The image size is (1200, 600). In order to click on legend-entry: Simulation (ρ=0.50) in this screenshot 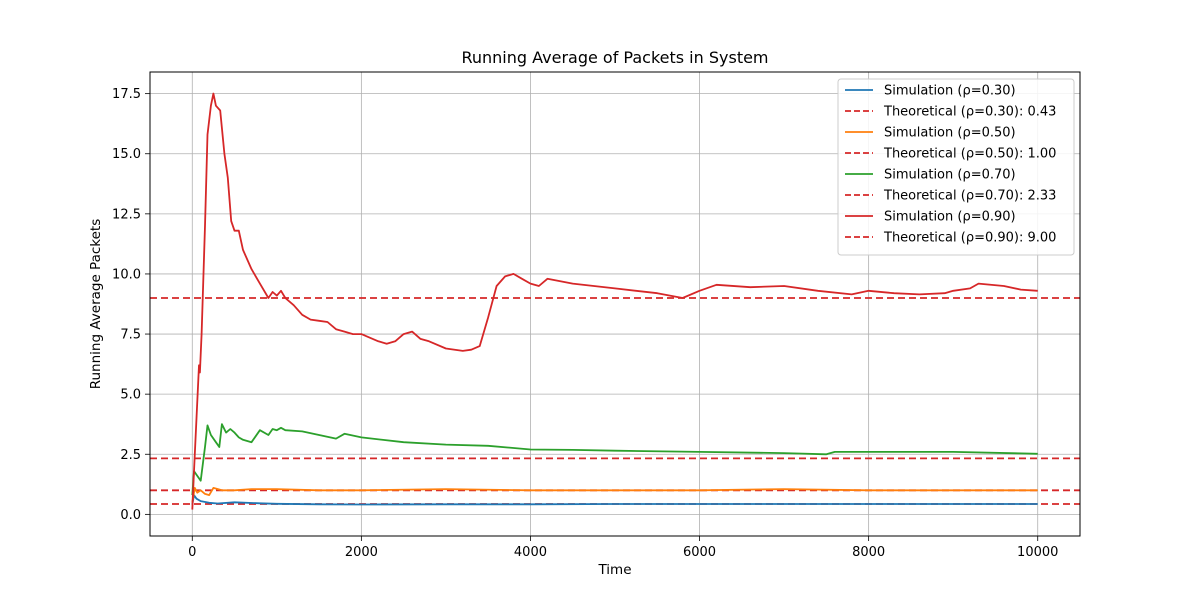, I will do `click(950, 133)`.